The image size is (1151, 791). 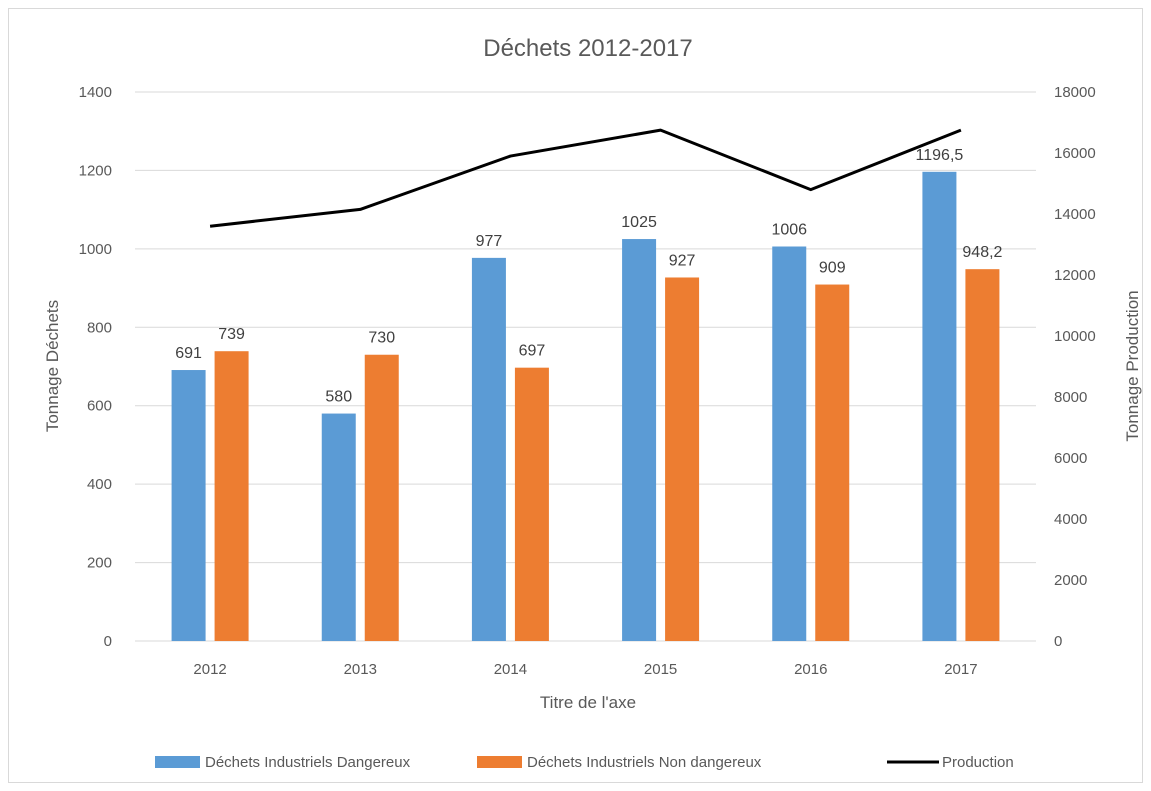 What do you see at coordinates (1070, 458) in the screenshot?
I see `y2-tick-label: 6000` at bounding box center [1070, 458].